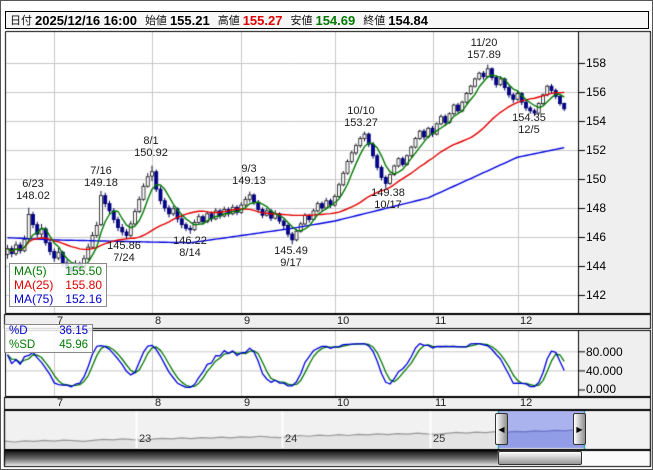 The image size is (653, 470). I want to click on annotation-trough: 146.22 8/14, so click(190, 247).